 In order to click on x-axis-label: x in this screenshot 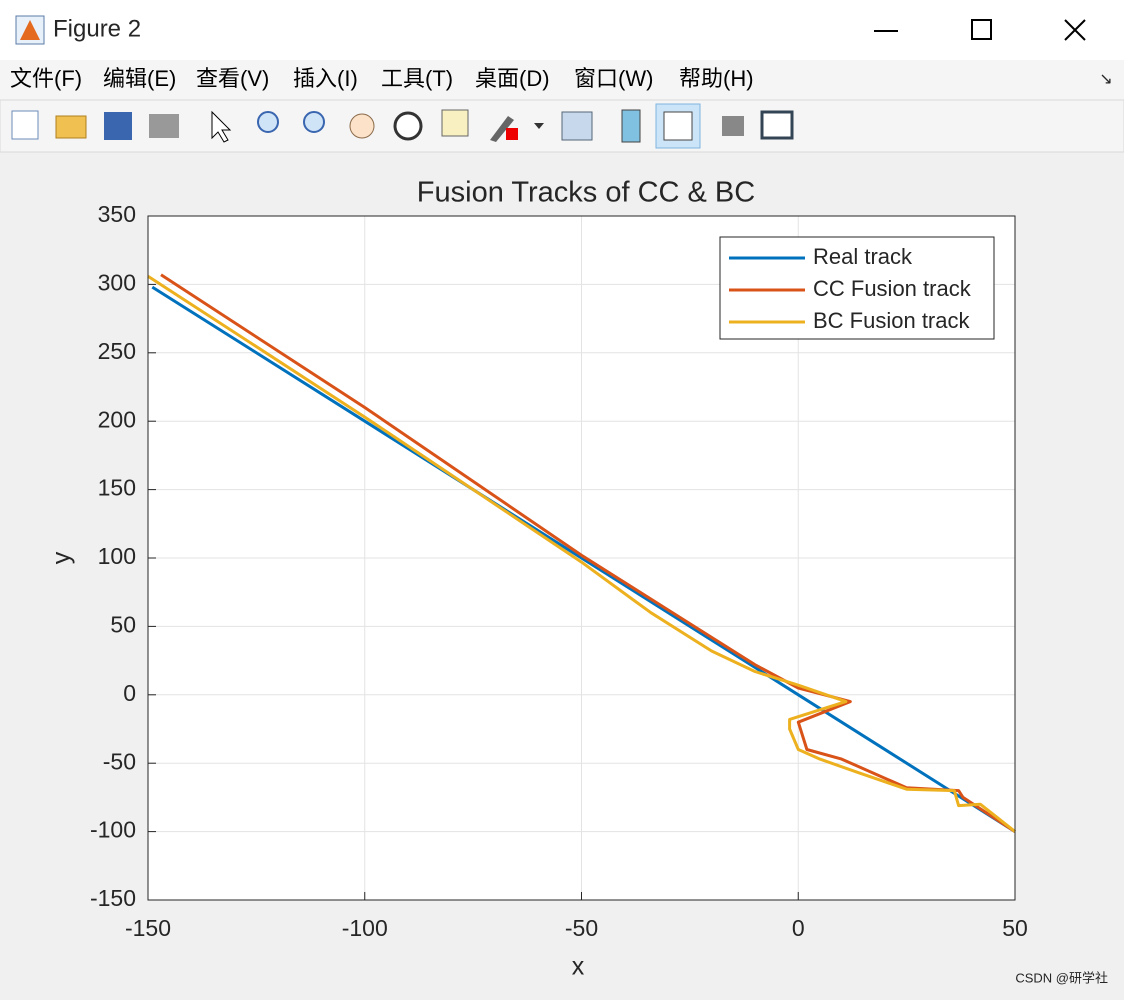, I will do `click(578, 967)`.